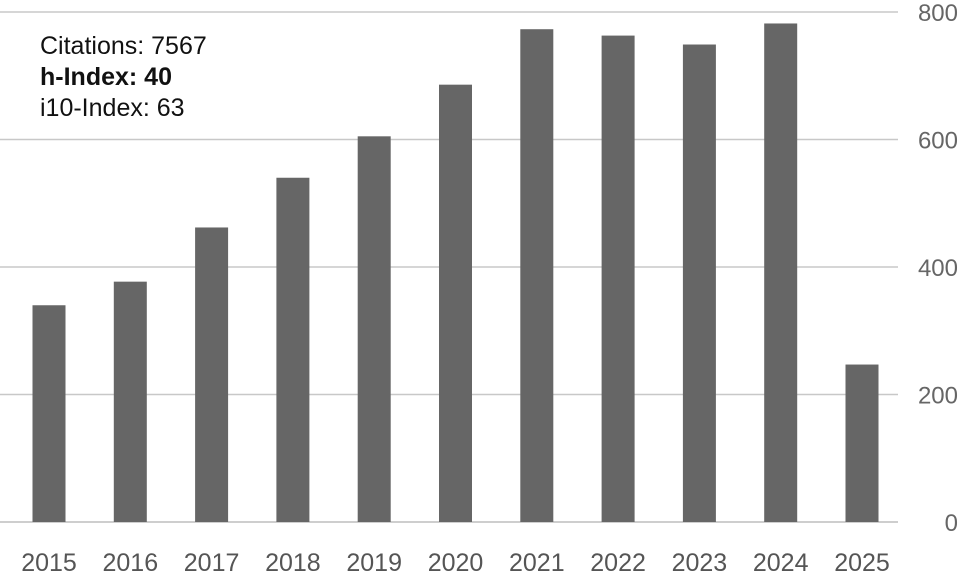 The height and width of the screenshot is (576, 960). I want to click on i10-index: i10-Index: 63, so click(112, 108).